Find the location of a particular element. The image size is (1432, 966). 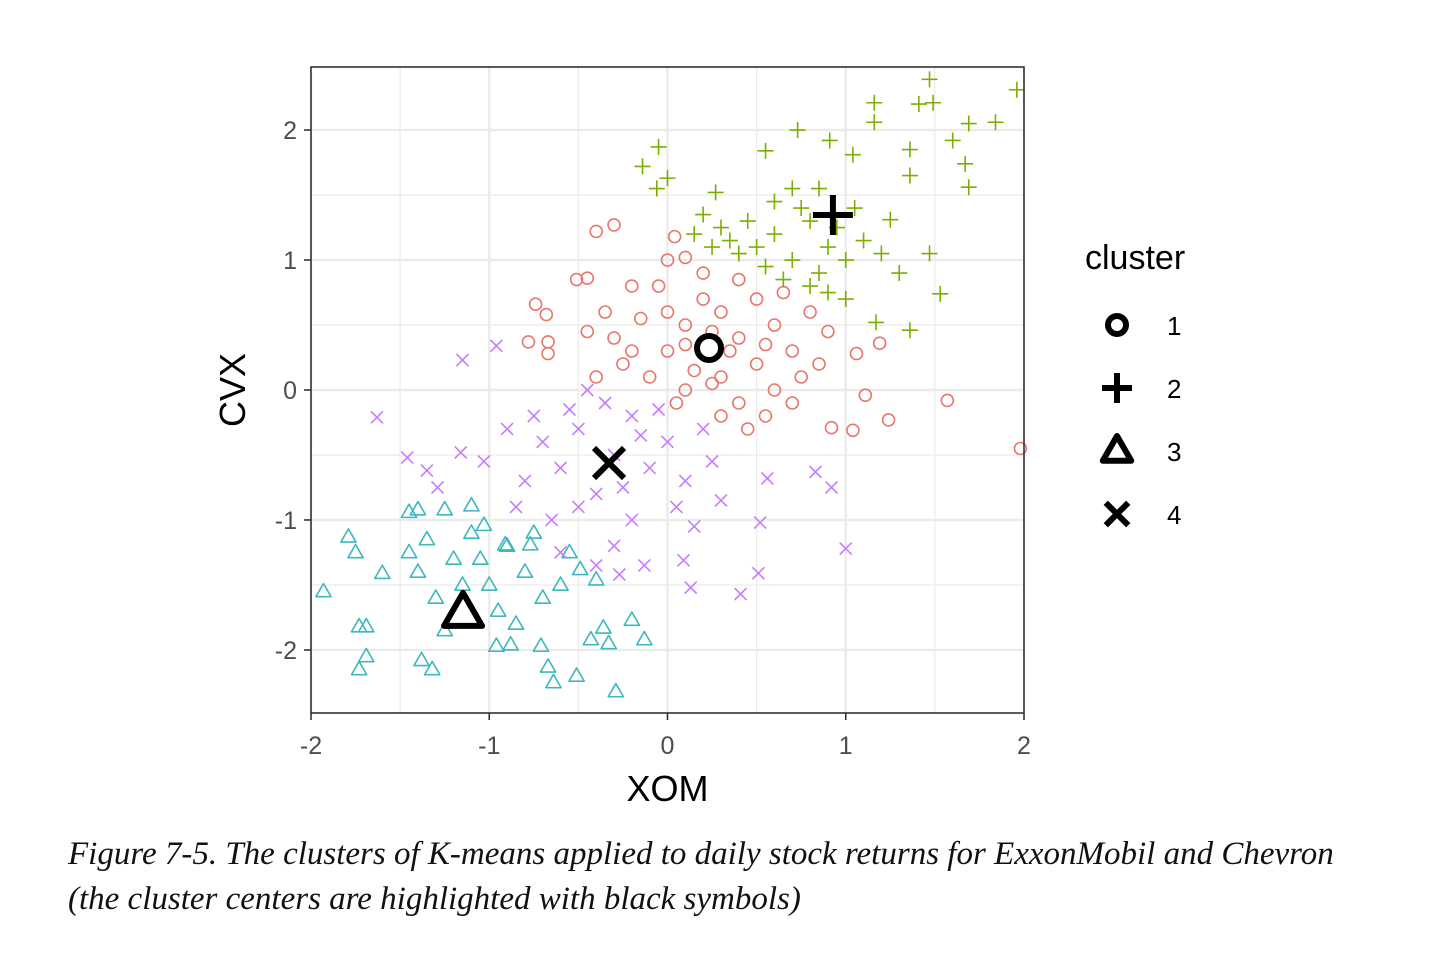

legend-label: 1 is located at coordinates (1174, 326).